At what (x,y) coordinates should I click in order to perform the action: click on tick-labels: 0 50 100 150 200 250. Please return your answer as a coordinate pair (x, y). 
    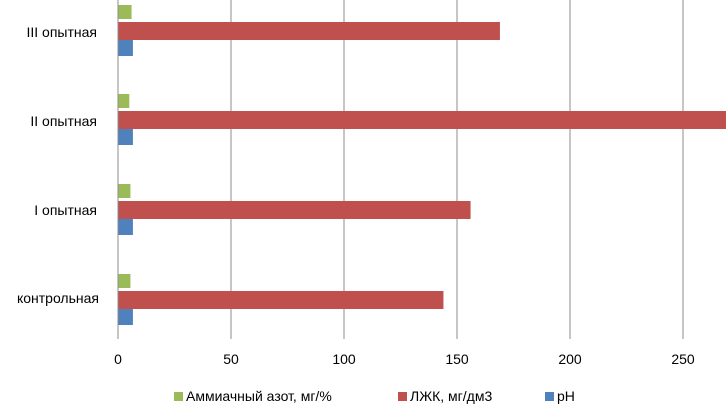
    Looking at the image, I should click on (404, 359).